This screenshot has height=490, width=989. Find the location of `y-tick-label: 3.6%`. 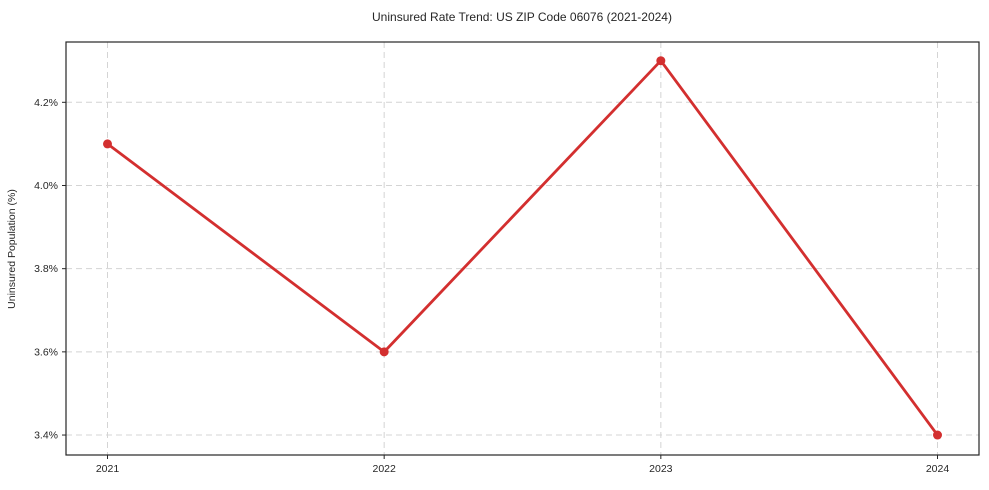

y-tick-label: 3.6% is located at coordinates (46, 352).